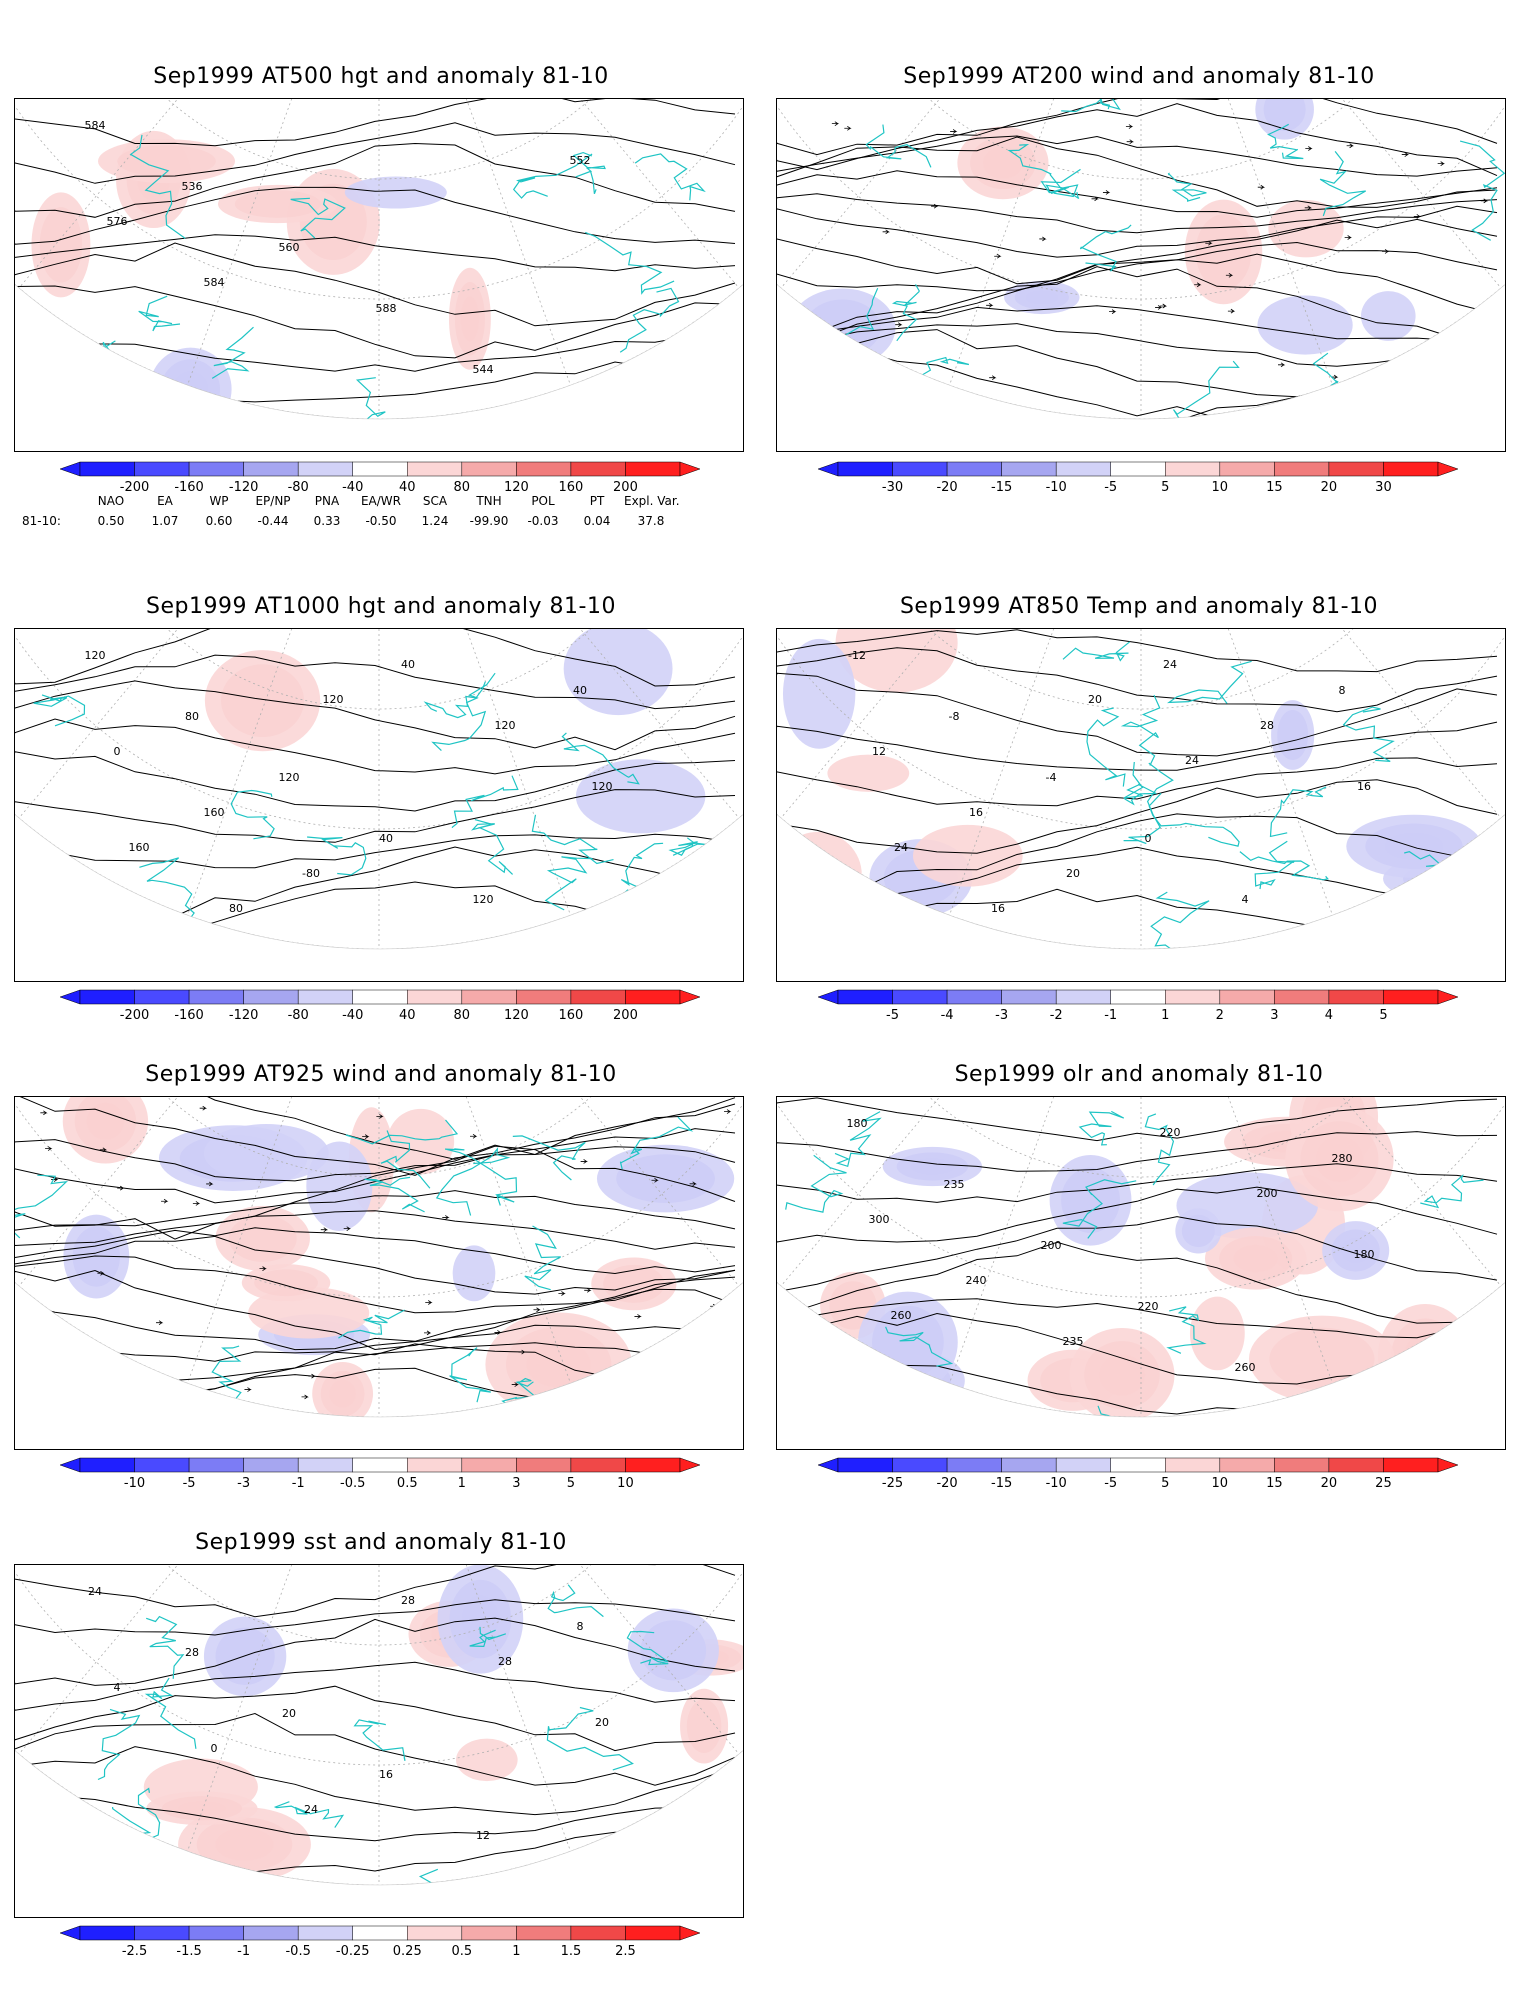  I want to click on hemisphere-edge, so click(1141, 882).